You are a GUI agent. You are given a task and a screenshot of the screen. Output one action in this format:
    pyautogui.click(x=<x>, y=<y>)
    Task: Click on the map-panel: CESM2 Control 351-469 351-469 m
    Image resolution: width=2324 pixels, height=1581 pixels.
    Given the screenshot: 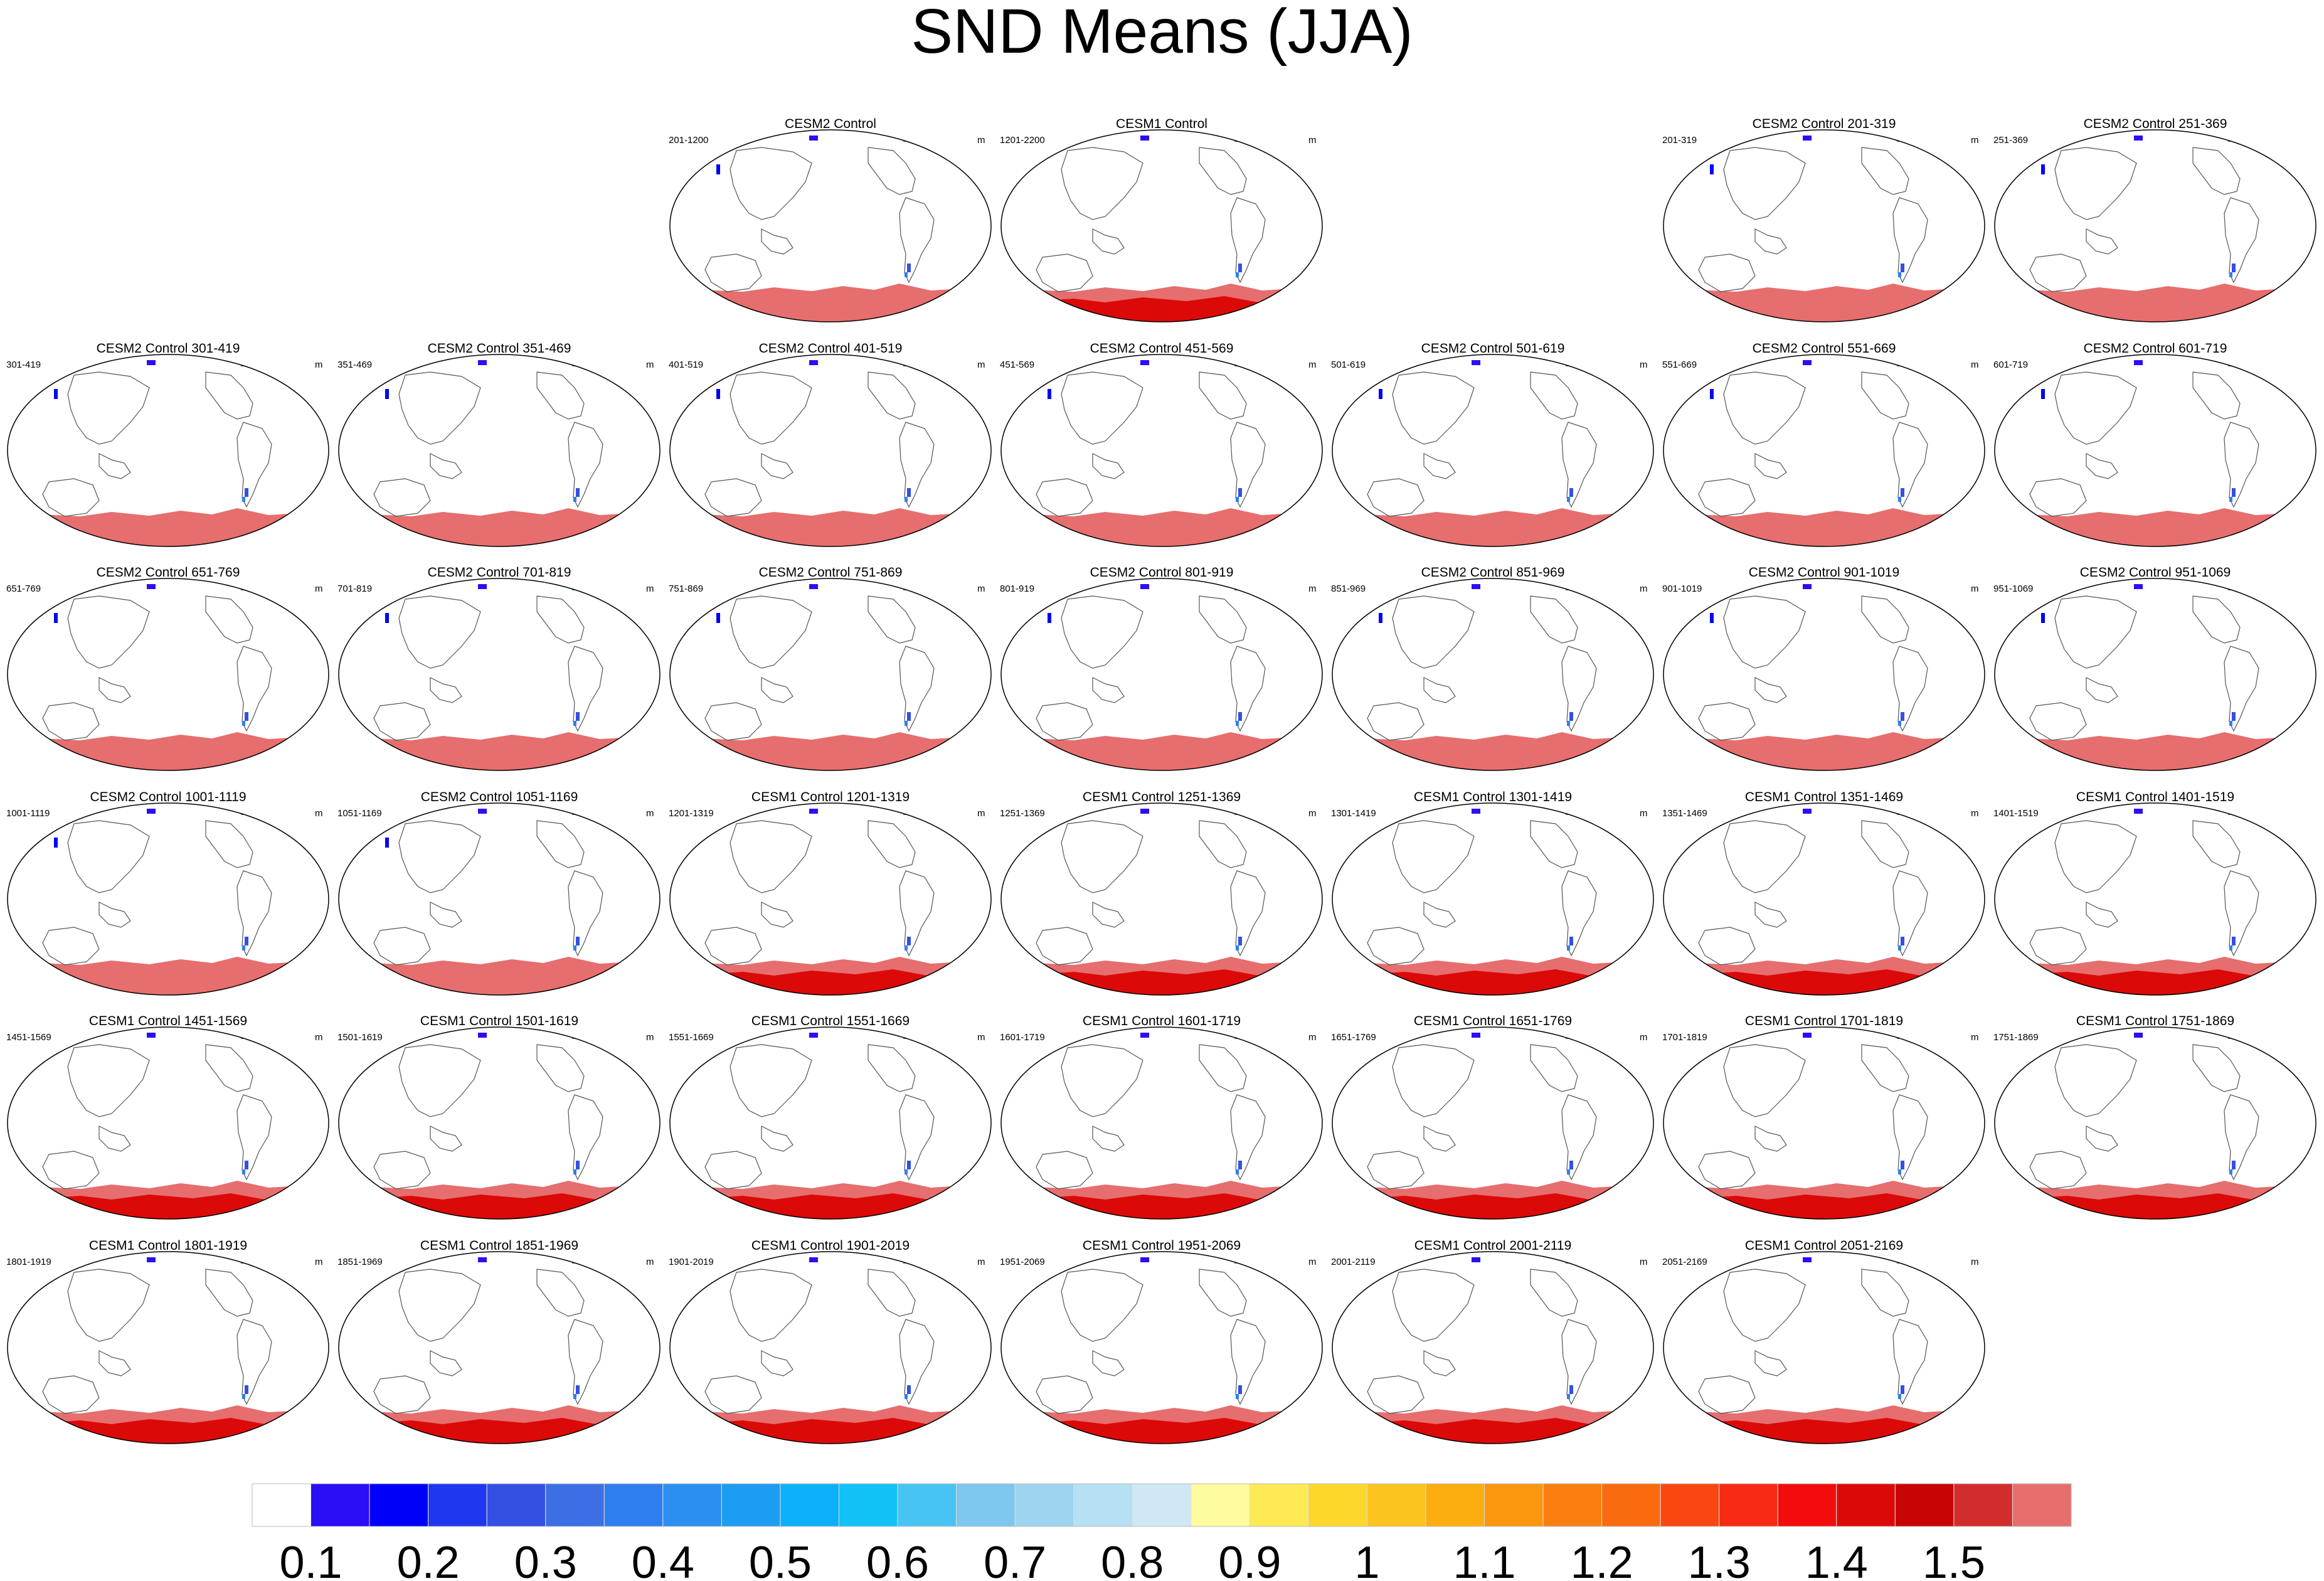 What is the action you would take?
    pyautogui.click(x=499, y=444)
    